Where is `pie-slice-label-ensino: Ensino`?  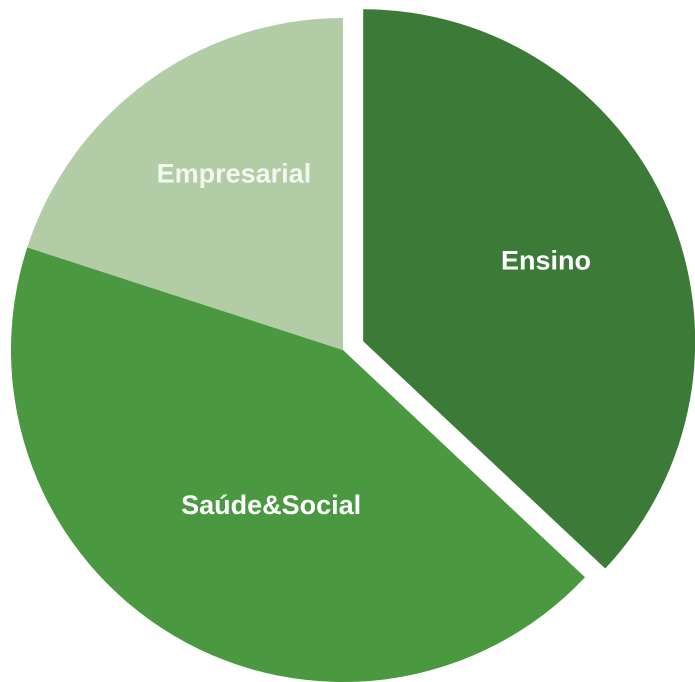 pie-slice-label-ensino: Ensino is located at coordinates (546, 260).